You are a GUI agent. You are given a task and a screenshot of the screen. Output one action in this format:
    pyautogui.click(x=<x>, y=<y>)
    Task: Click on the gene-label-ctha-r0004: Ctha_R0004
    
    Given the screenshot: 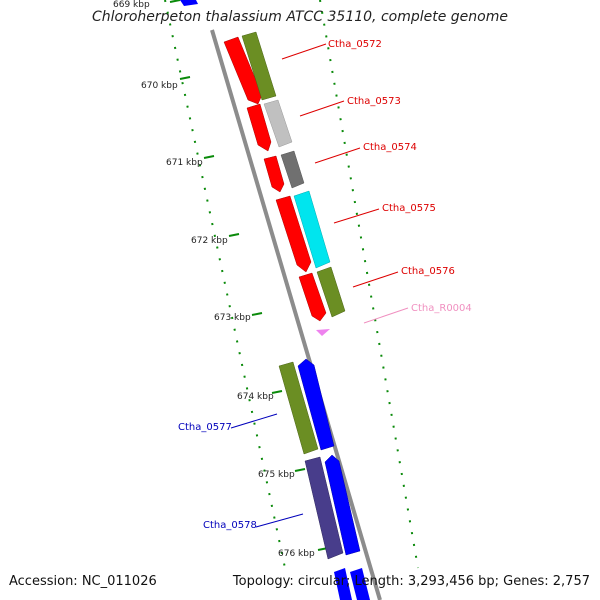 What is the action you would take?
    pyautogui.click(x=441, y=308)
    